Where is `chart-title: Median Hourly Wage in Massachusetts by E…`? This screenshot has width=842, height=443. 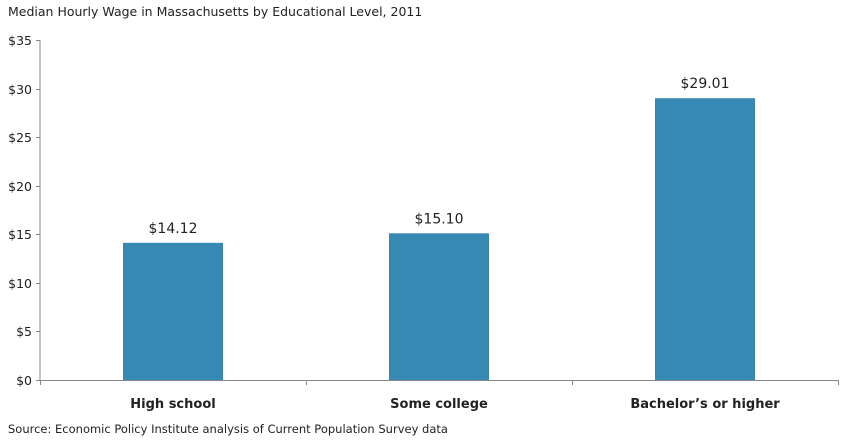 chart-title: Median Hourly Wage in Massachusetts by E… is located at coordinates (215, 11).